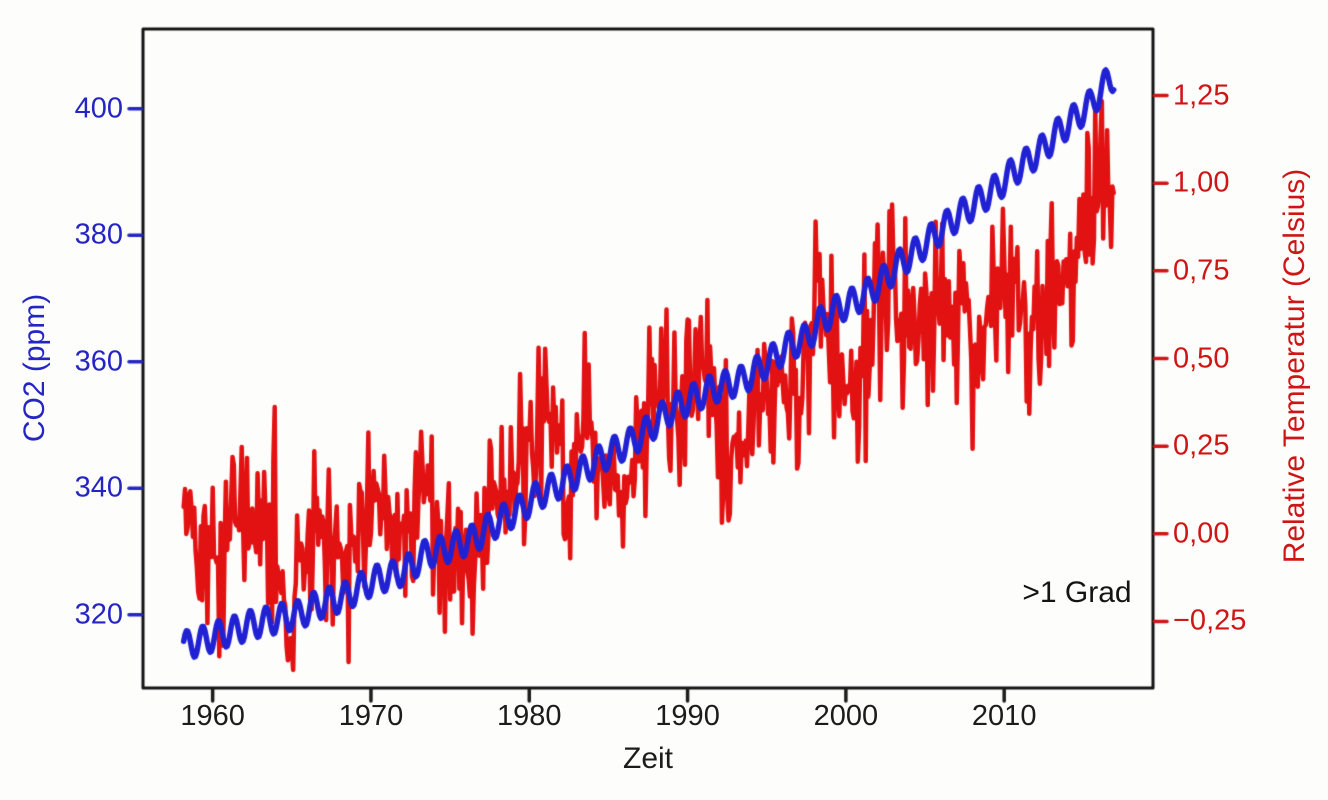  Describe the element at coordinates (34, 368) in the screenshot. I see `y-left-axis-label: CO2 (ppm)` at that location.